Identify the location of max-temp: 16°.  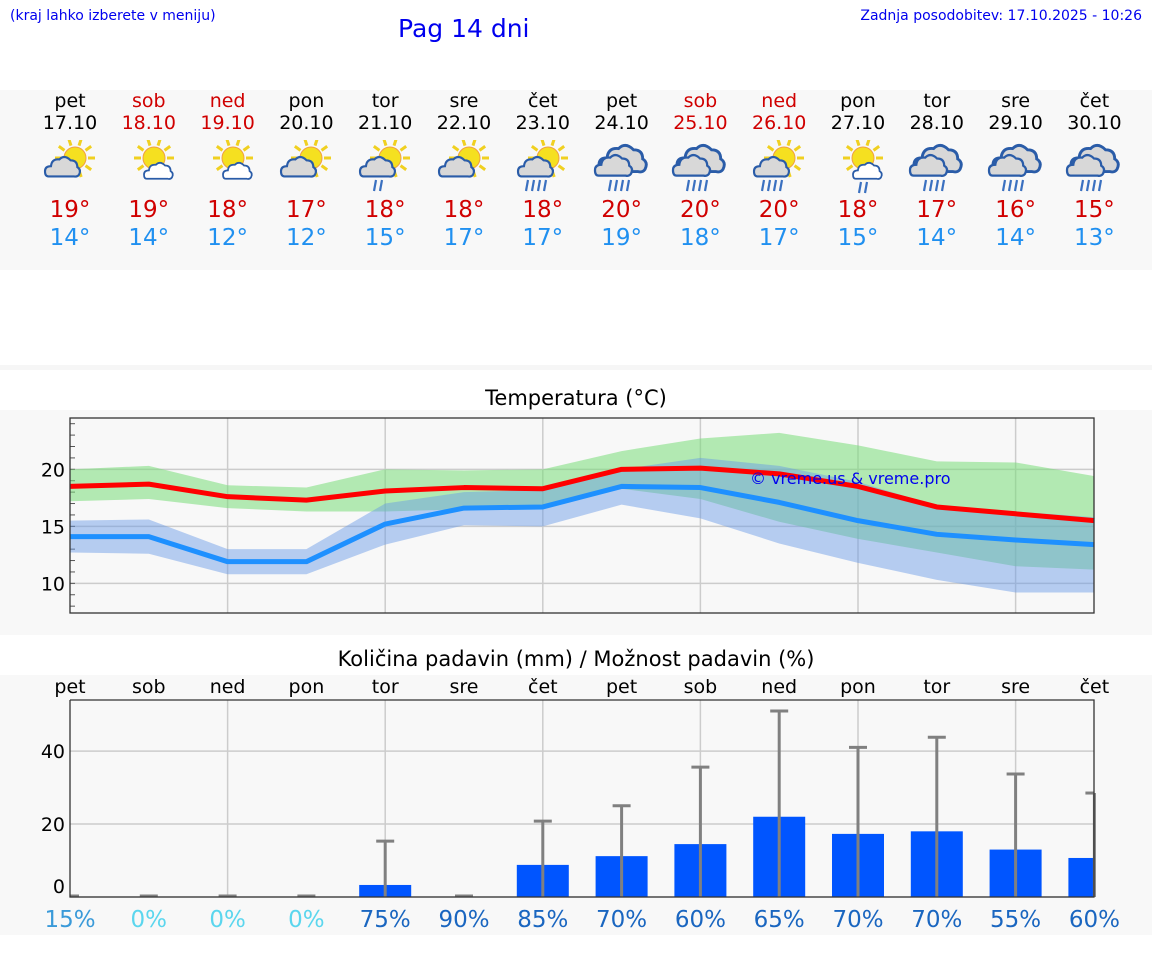
(1015, 210).